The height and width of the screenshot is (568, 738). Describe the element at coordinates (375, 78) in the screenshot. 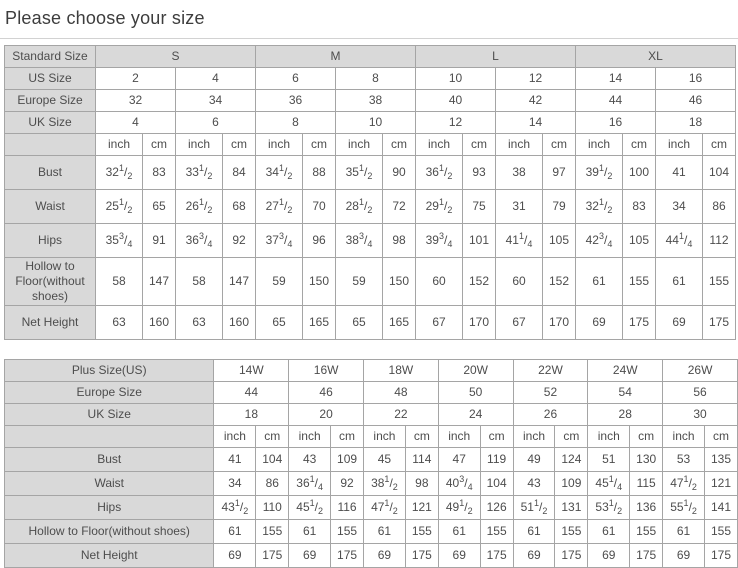

I see `size-value-cell: 8` at that location.